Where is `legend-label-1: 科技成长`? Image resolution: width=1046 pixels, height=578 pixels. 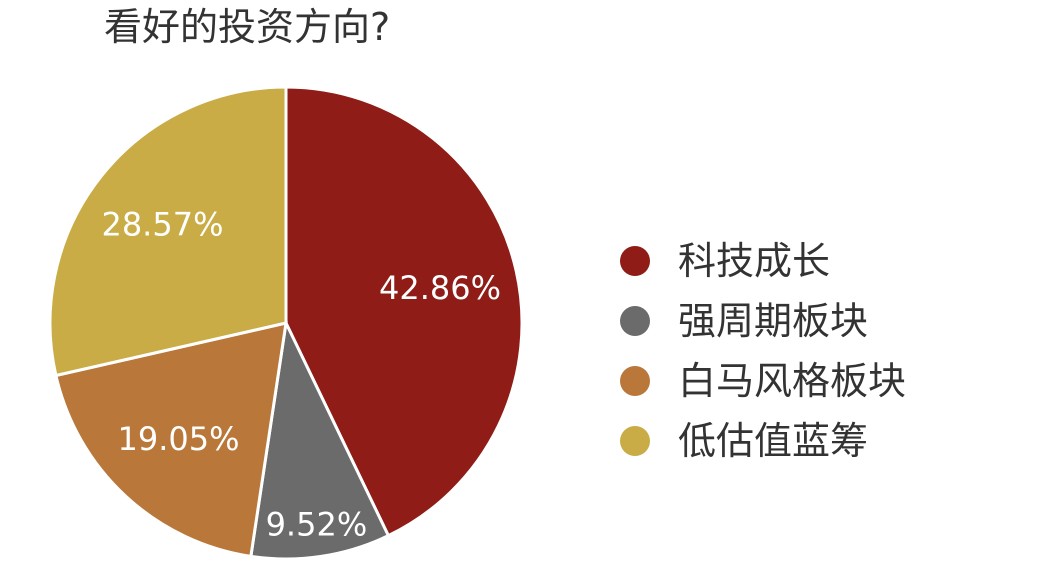
legend-label-1: 科技成长 is located at coordinates (754, 261).